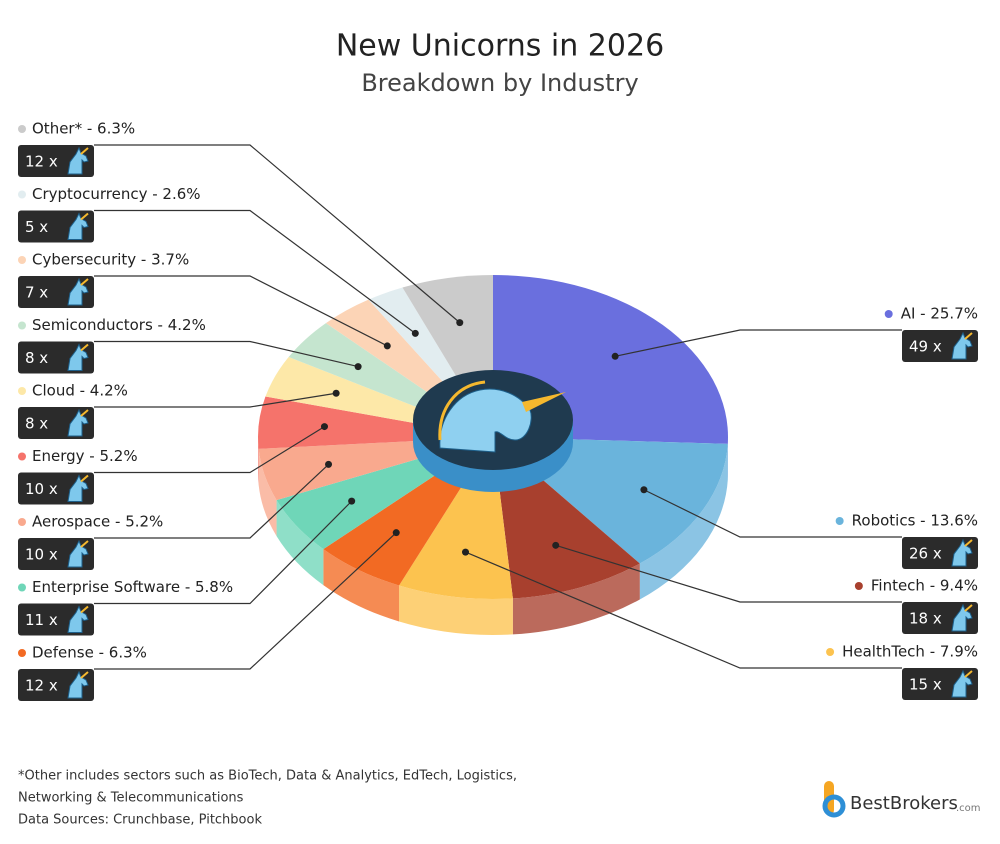 The image size is (1000, 844). Describe the element at coordinates (910, 652) in the screenshot. I see `slice-label: HealthTech - 7.9%` at that location.